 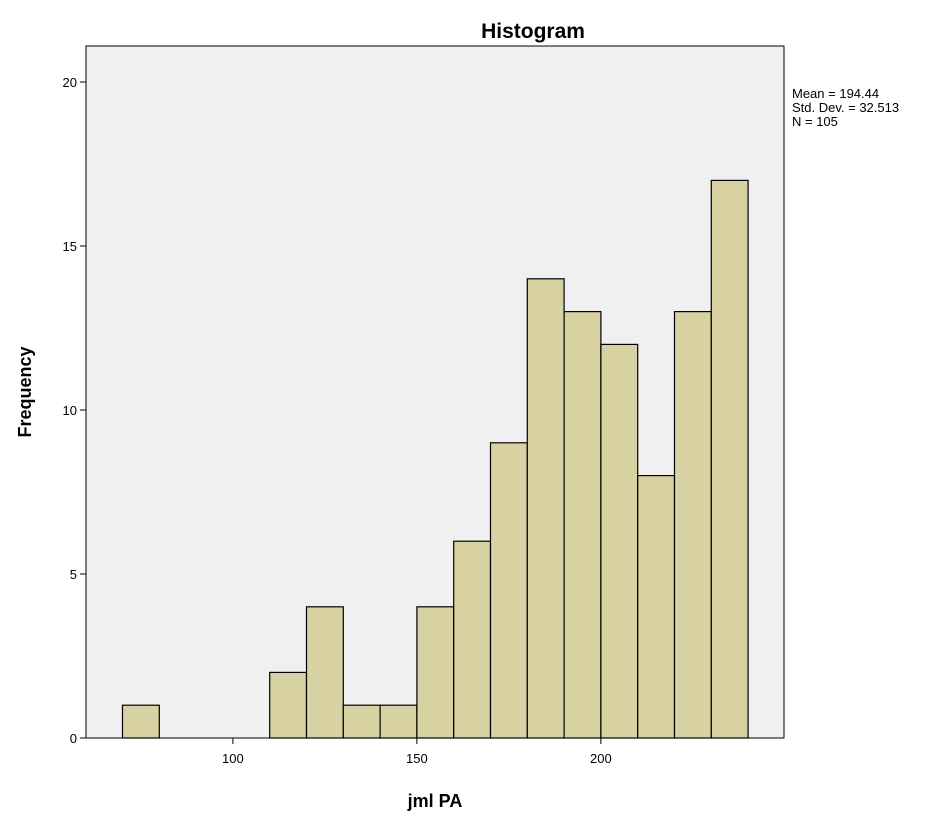 I want to click on y-tick-label: 10, so click(x=70, y=410).